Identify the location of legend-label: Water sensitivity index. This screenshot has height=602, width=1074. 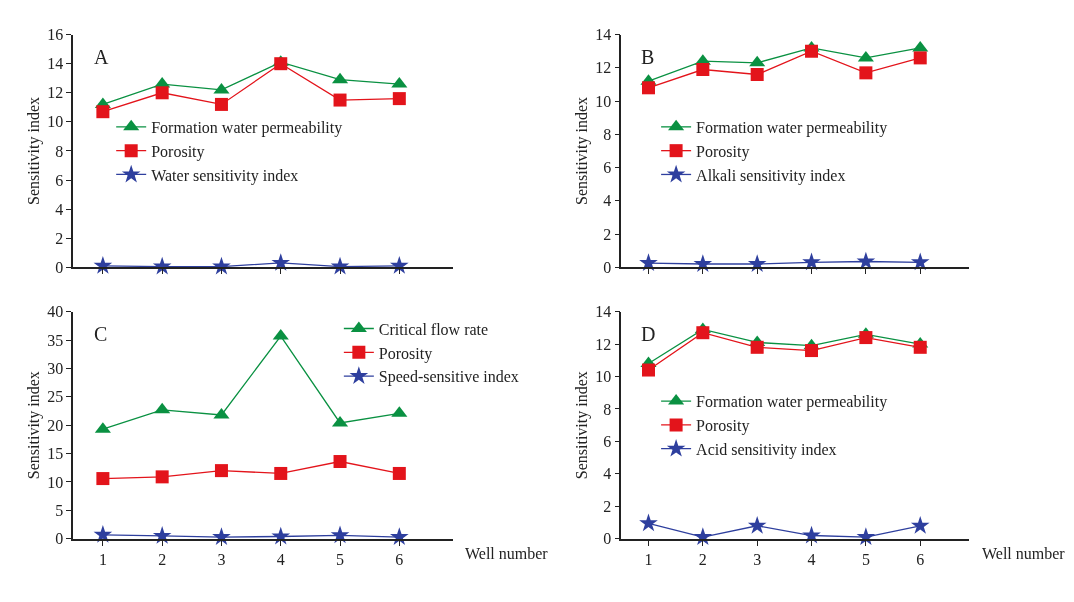
(225, 175).